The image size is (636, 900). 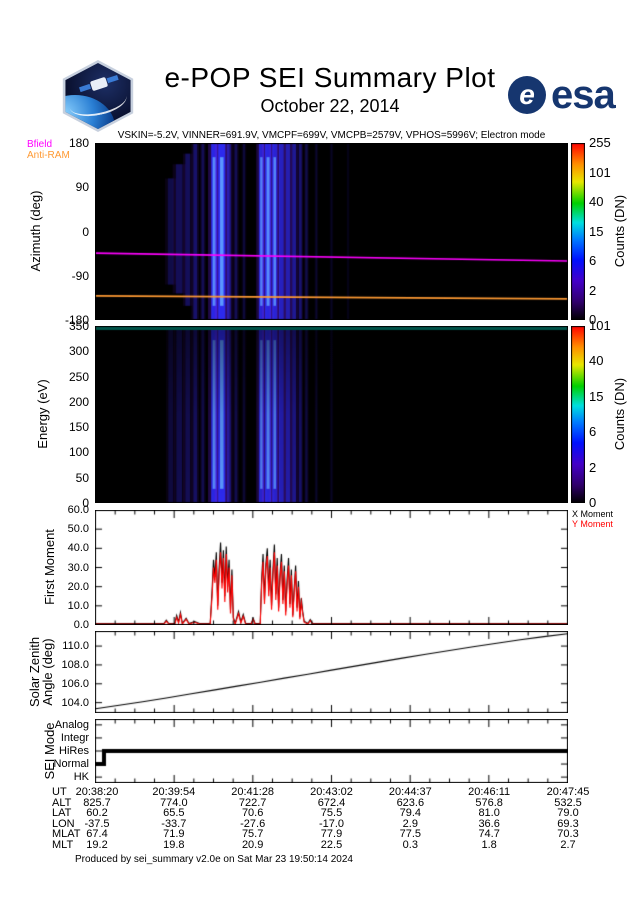 I want to click on table-cell: 75.5, so click(x=331, y=813).